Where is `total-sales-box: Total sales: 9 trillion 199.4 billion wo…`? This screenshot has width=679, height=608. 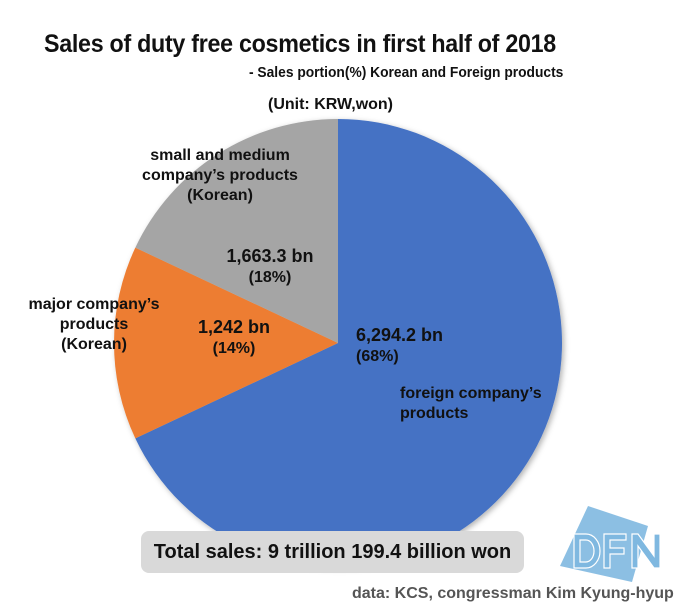
total-sales-box: Total sales: 9 trillion 199.4 billion wo… is located at coordinates (332, 552).